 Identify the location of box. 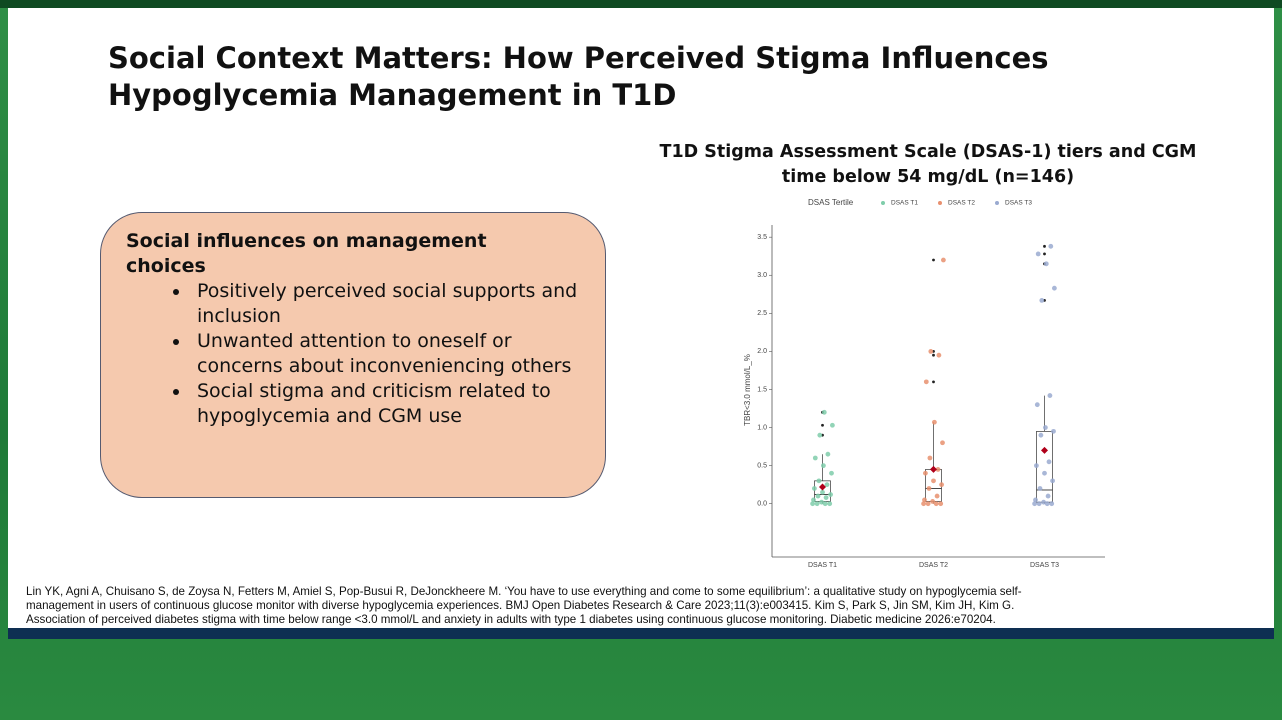
(1044, 467).